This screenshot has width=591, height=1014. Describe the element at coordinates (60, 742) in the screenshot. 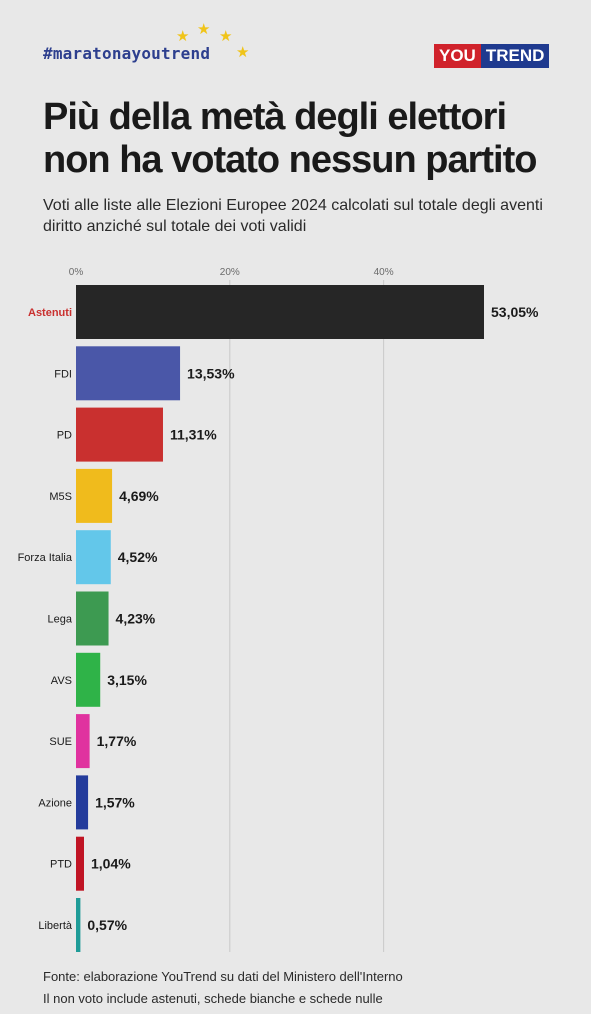

I see `category-label: SUE` at that location.